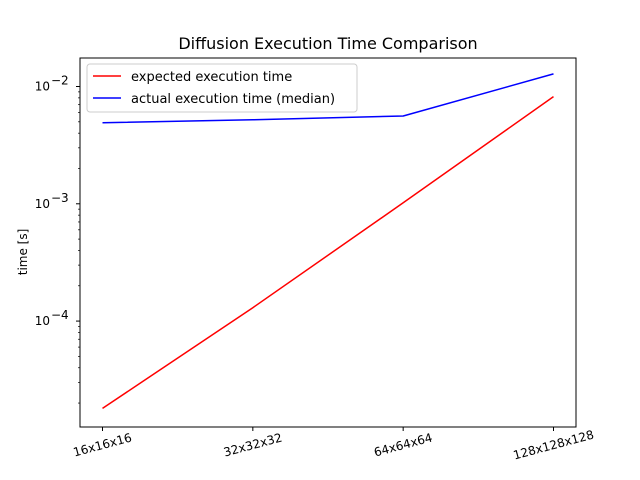 Image resolution: width=640 pixels, height=480 pixels. What do you see at coordinates (60, 81) in the screenshot?
I see `y-tick-exponent: −2` at bounding box center [60, 81].